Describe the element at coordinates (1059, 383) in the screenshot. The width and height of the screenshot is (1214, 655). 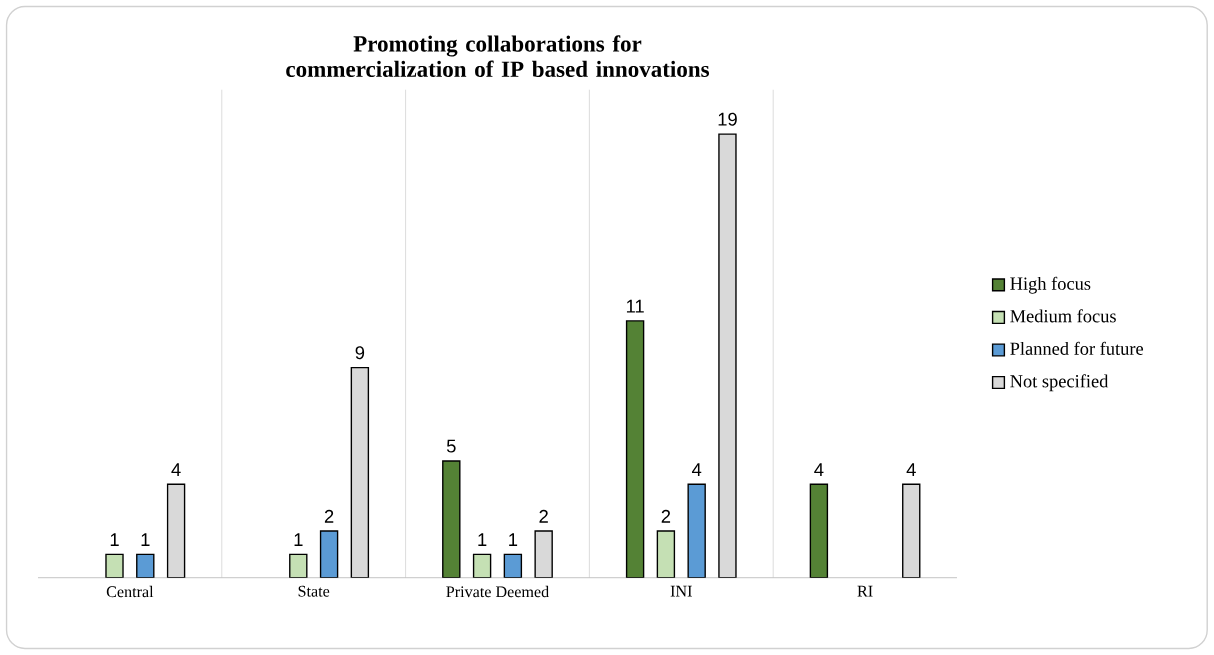
I see `legend-label: Not specified` at that location.